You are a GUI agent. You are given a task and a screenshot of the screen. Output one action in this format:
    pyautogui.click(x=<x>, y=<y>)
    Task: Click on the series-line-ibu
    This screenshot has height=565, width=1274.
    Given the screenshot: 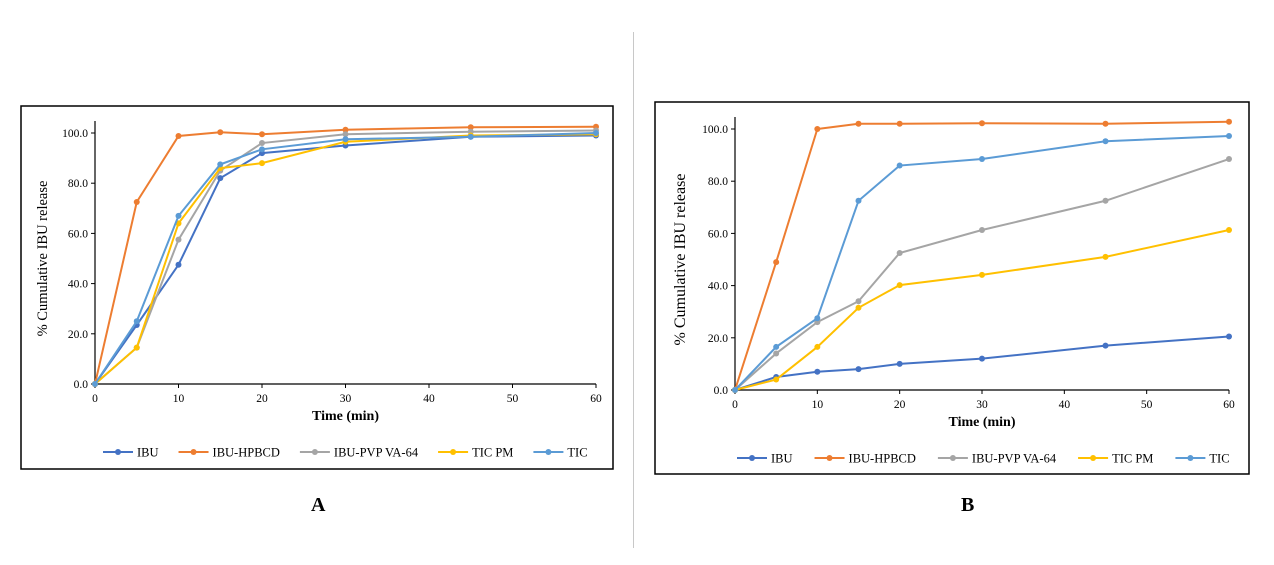 What is the action you would take?
    pyautogui.click(x=982, y=363)
    